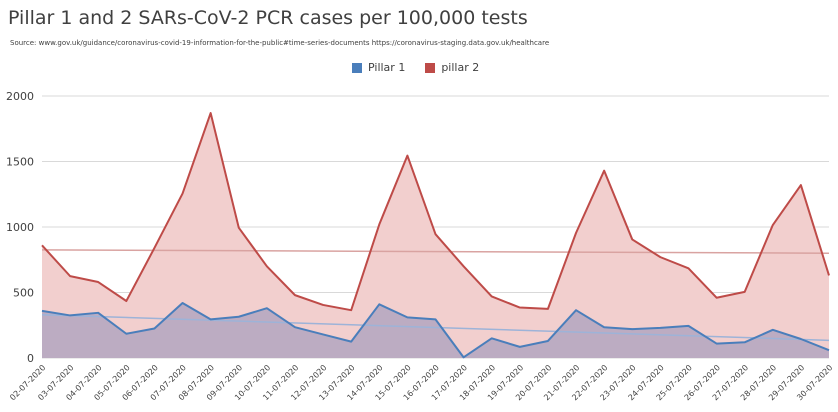  I want to click on y-tick-label: 500, so click(23, 293).